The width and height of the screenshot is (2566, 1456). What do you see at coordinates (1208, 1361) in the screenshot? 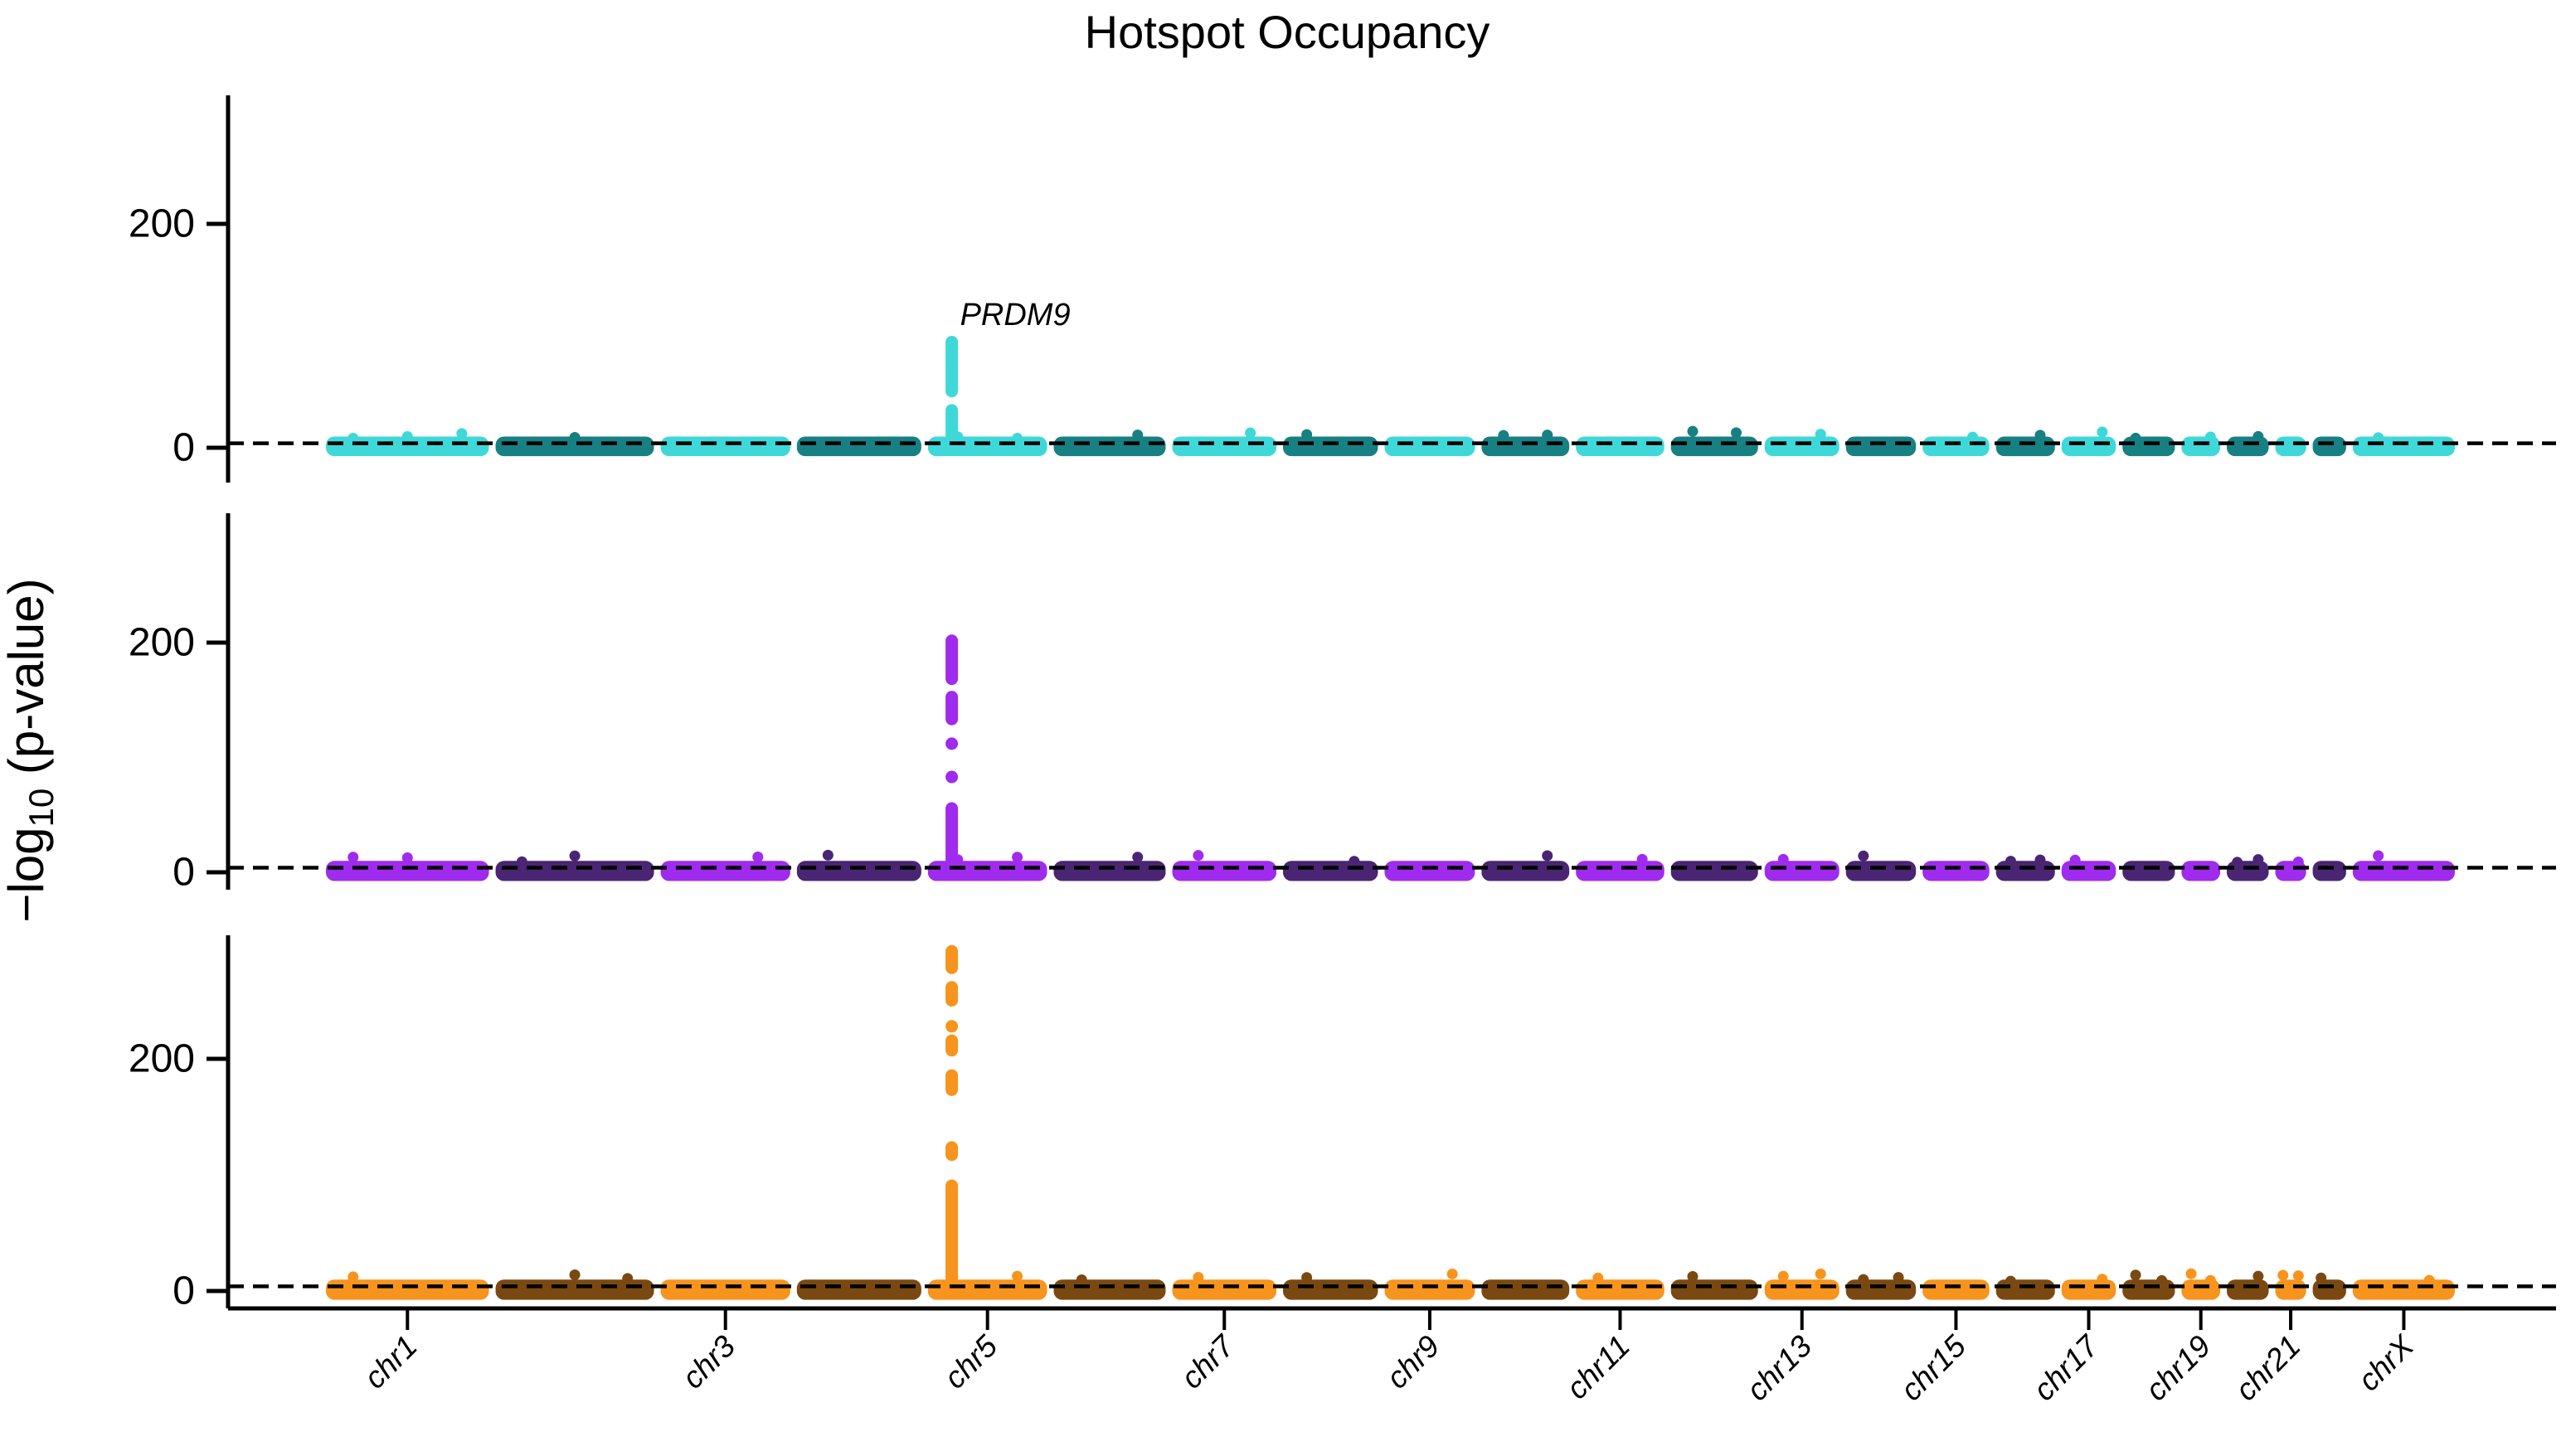
I see `x-tick-label-chr7: chr7` at bounding box center [1208, 1361].